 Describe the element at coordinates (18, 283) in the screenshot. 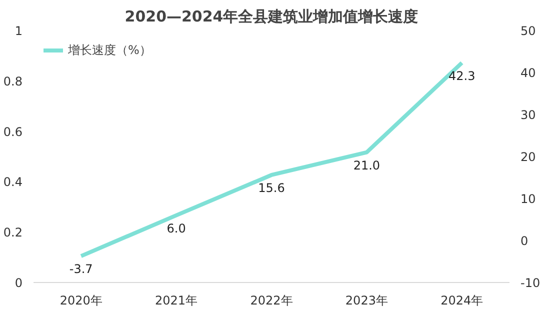

I see `y-tick-label: 0` at that location.